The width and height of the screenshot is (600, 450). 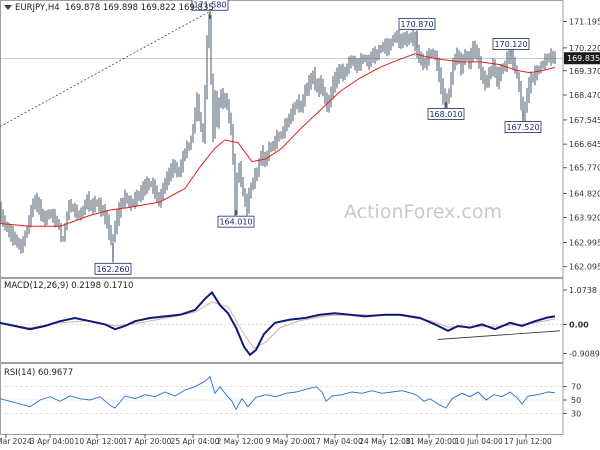 I want to click on price-annotation-label: 167.520, so click(x=522, y=127).